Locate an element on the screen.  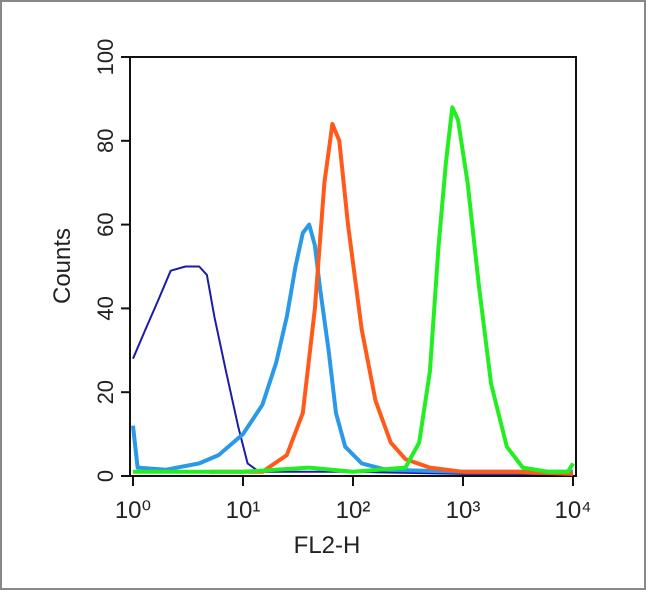
x-tick-label: 10² is located at coordinates (353, 510).